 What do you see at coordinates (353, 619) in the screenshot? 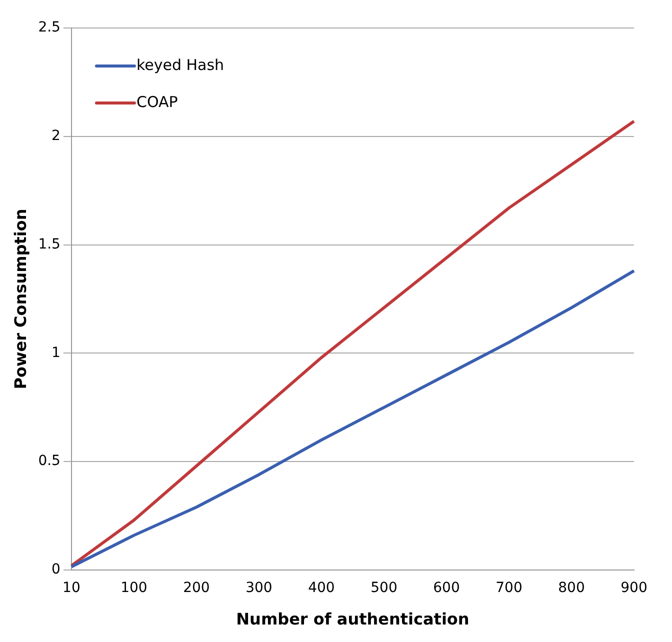
I see `x-axis-title: Number of authentication` at bounding box center [353, 619].